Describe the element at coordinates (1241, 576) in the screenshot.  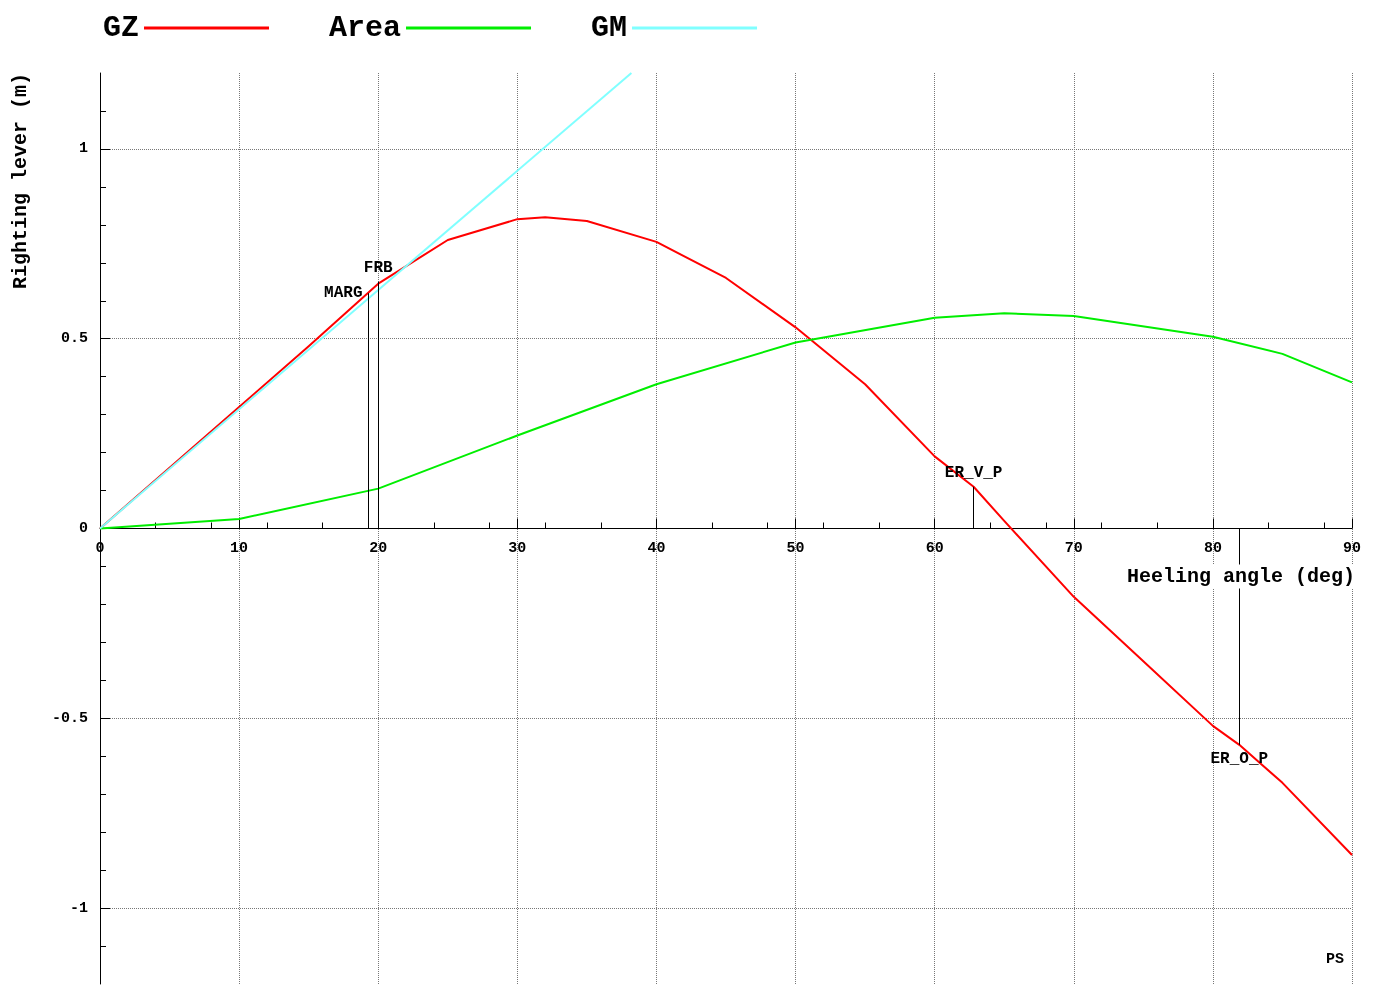
I see `x-axis-title: Heeling angle (deg)` at that location.